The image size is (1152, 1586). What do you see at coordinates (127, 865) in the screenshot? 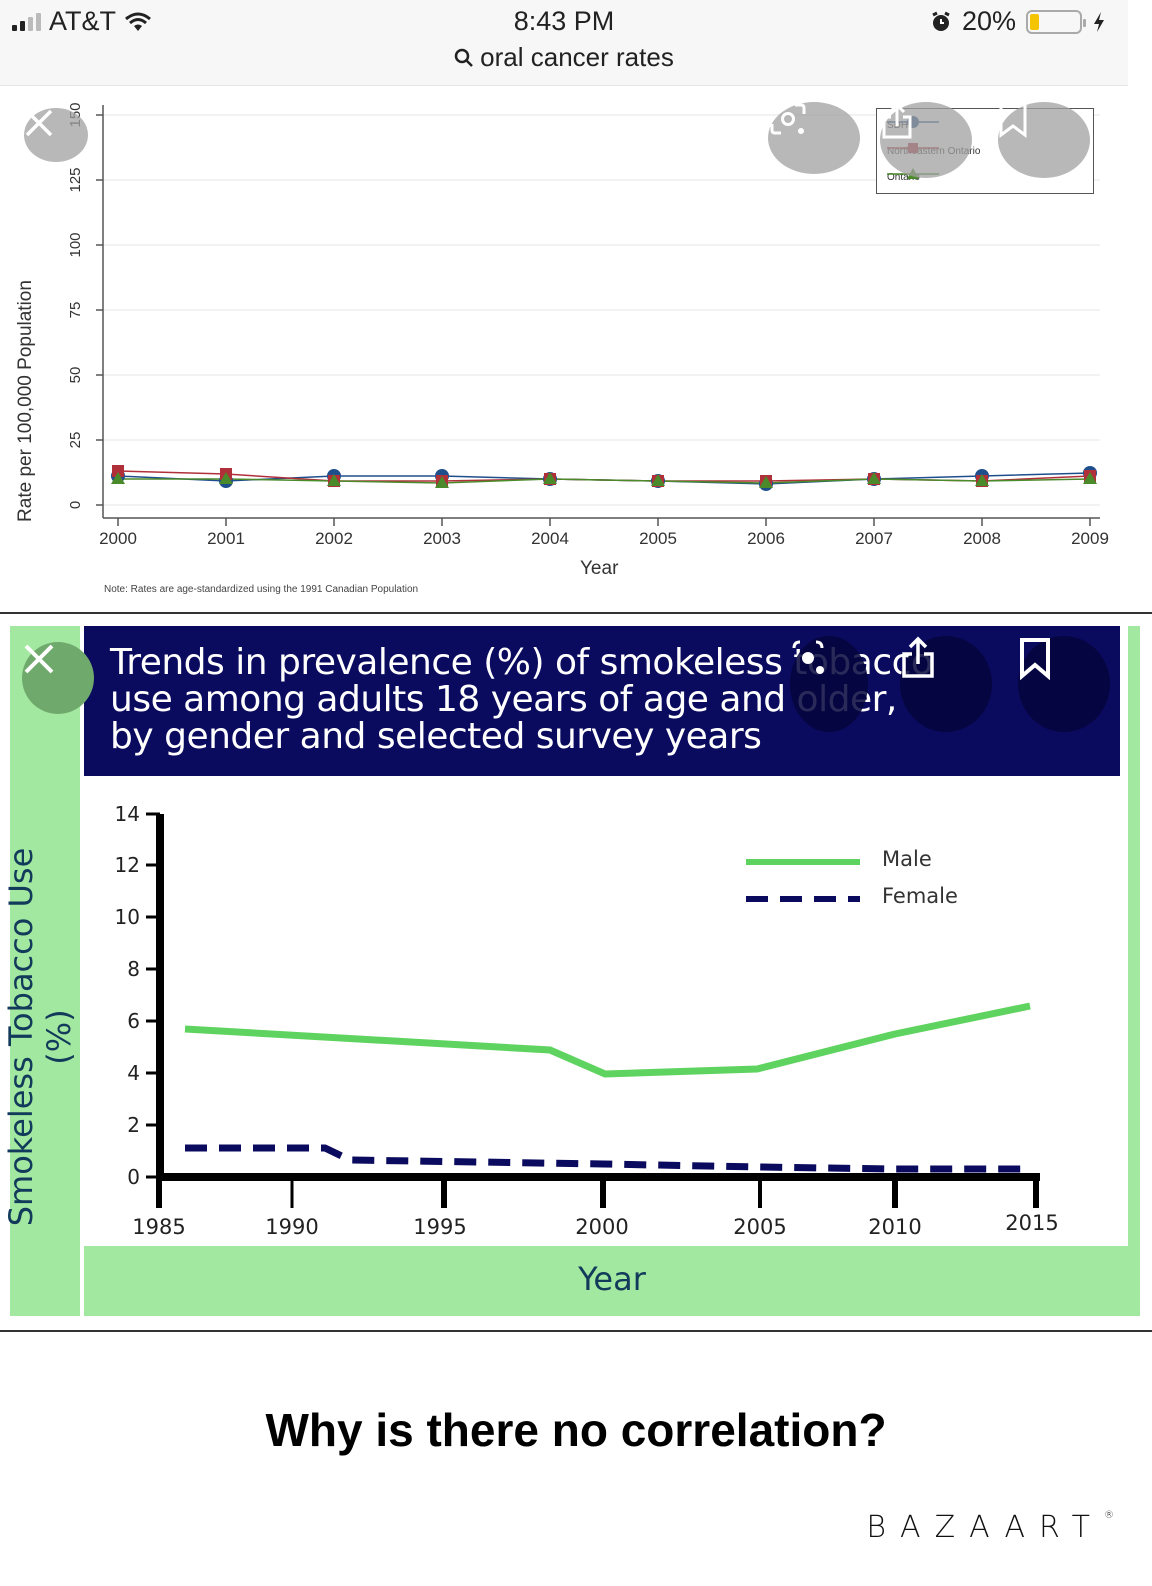
I see `svg-text: 12` at bounding box center [127, 865].